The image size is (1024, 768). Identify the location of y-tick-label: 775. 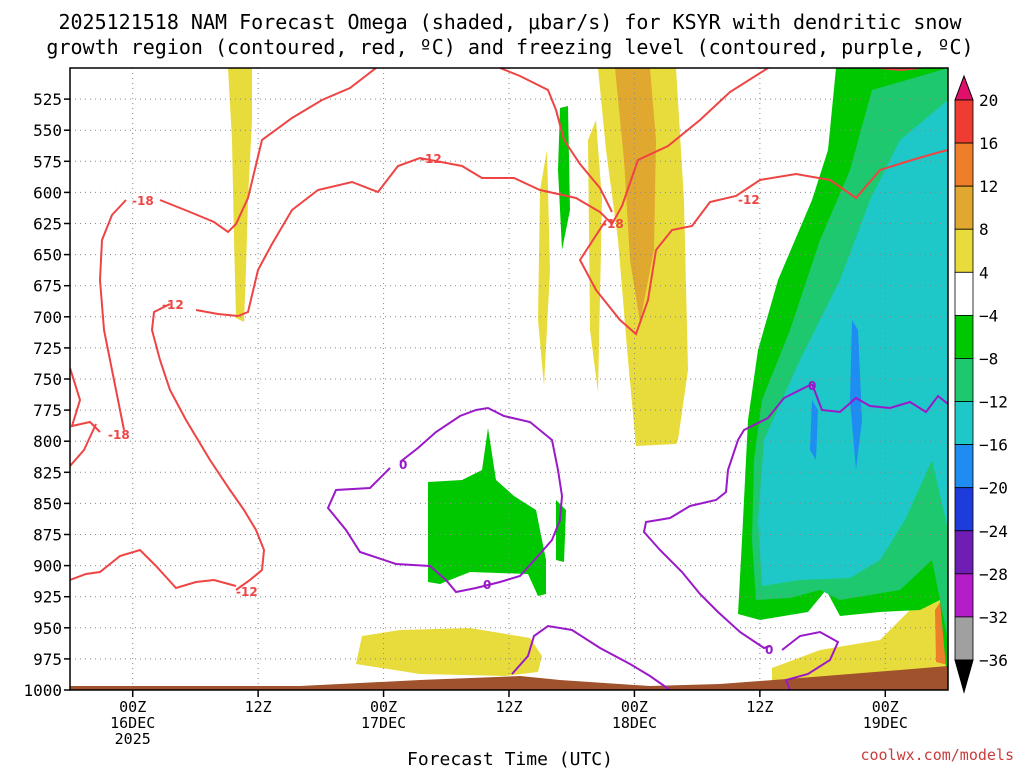
(47, 410).